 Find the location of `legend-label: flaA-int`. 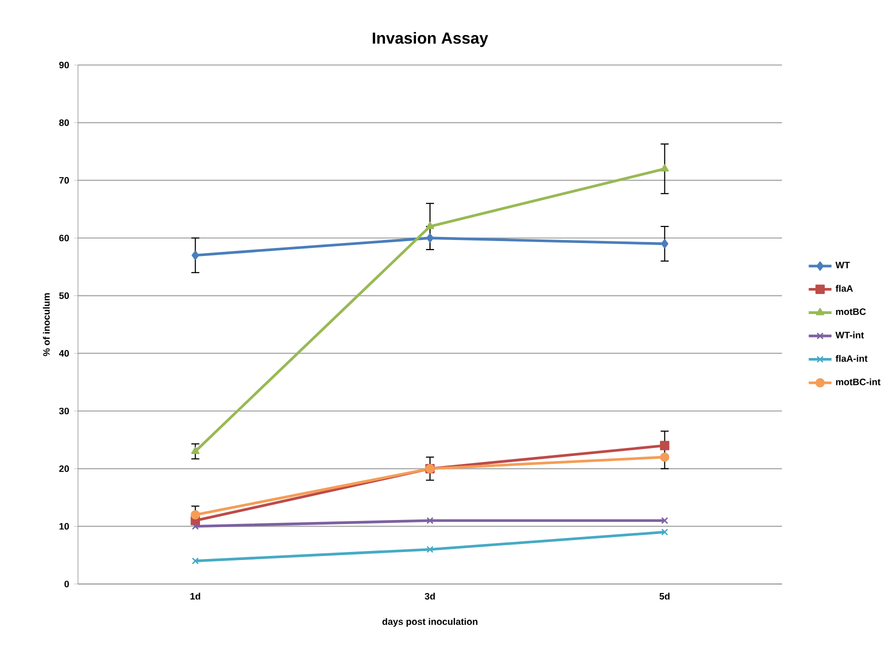

legend-label: flaA-int is located at coordinates (852, 358).